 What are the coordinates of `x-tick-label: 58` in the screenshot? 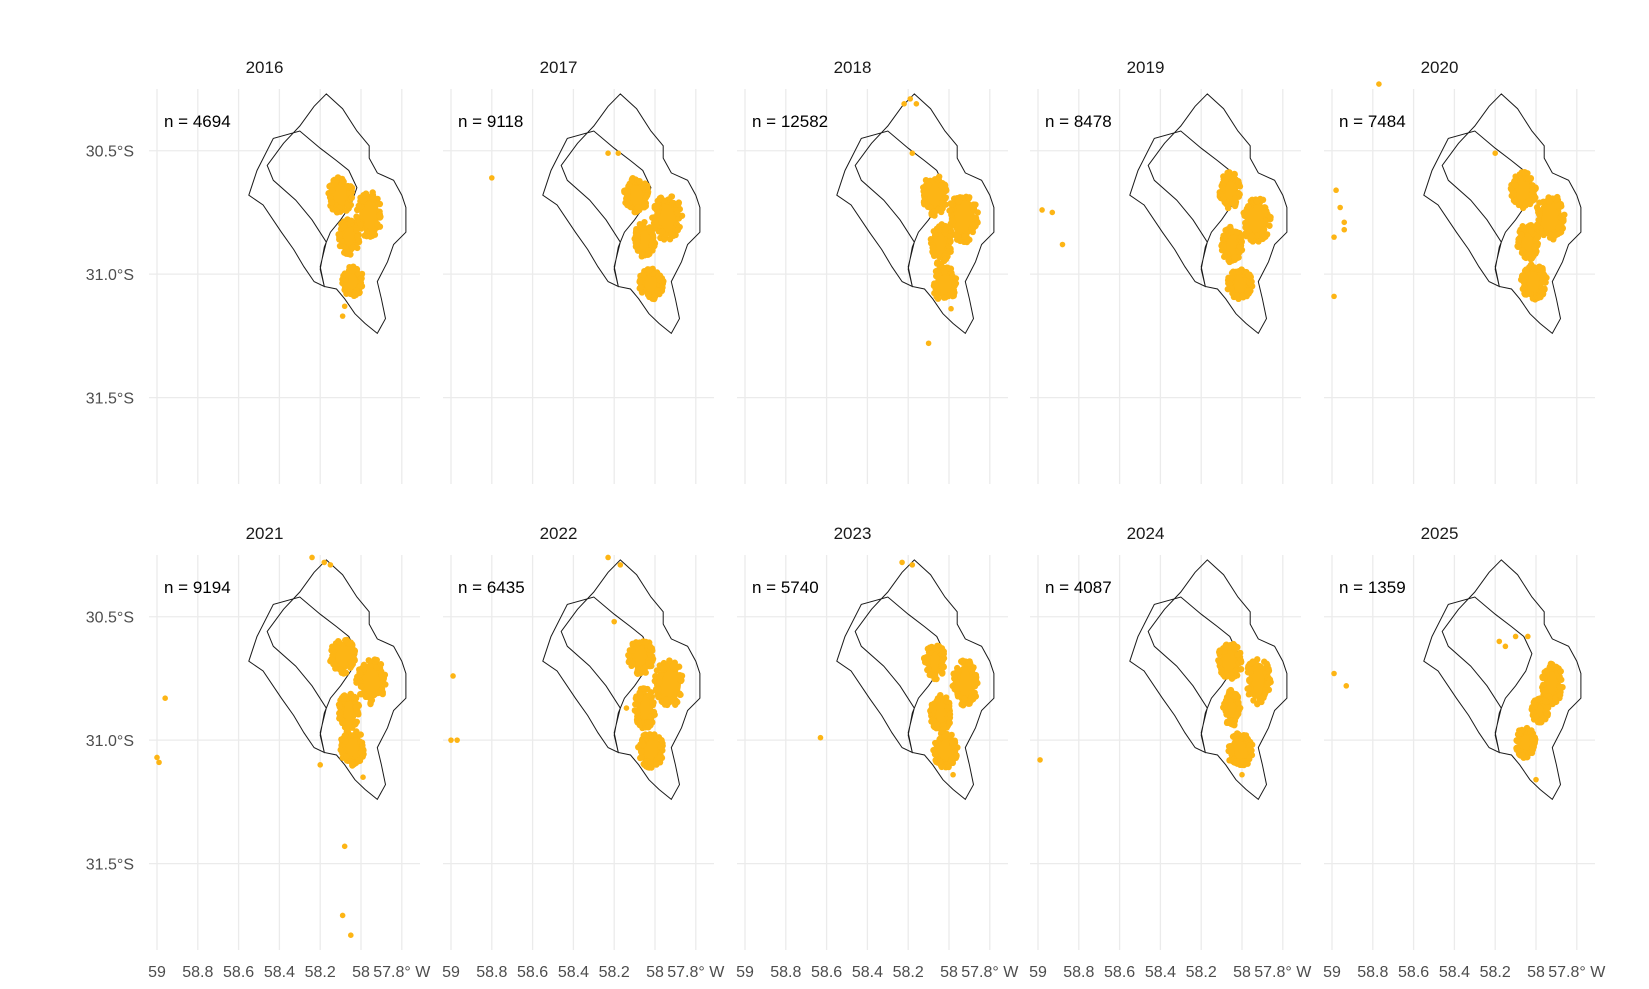 It's located at (1242, 972).